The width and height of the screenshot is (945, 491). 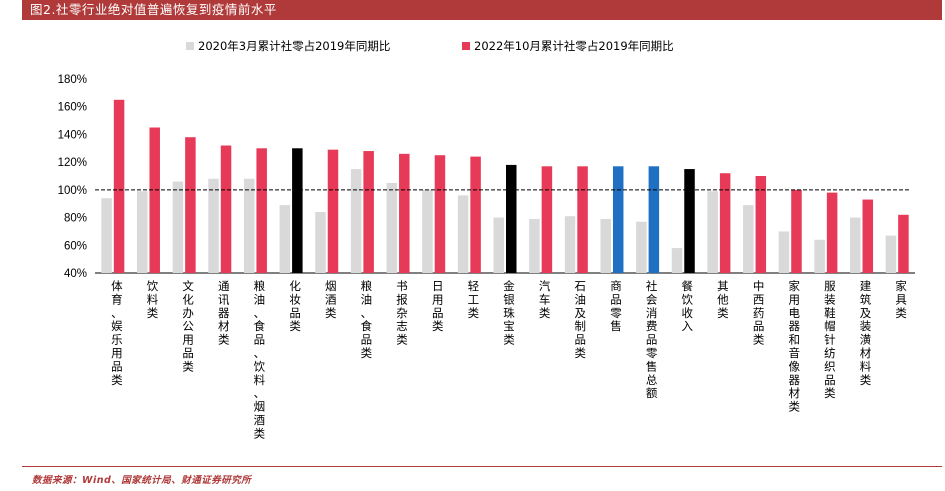 What do you see at coordinates (75, 246) in the screenshot?
I see `y-tick-label: 60%` at bounding box center [75, 246].